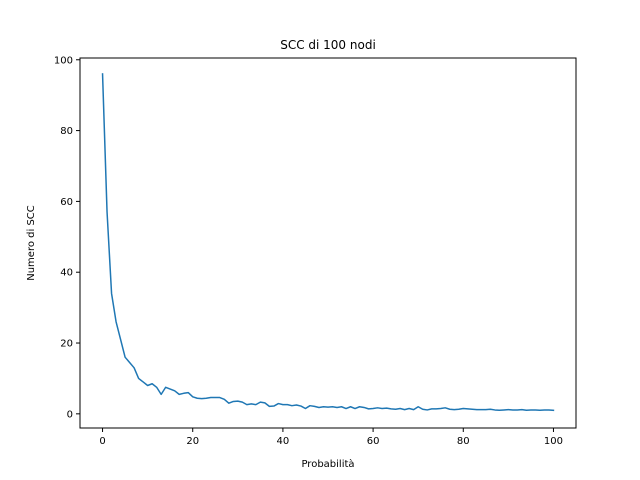 The image size is (640, 480). I want to click on x-tick-label: 100, so click(553, 441).